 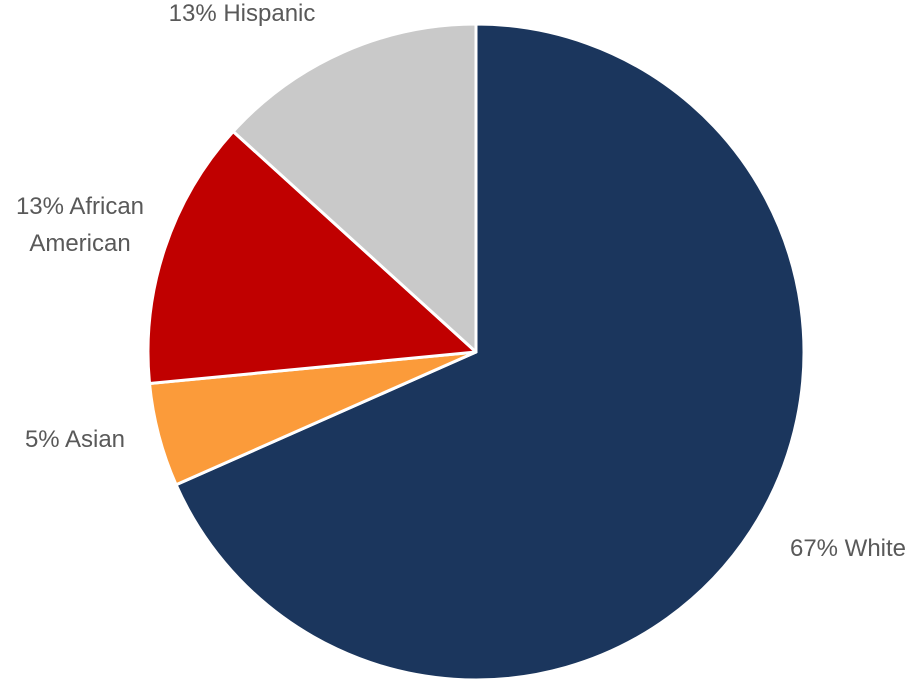 I want to click on pie-label-african-american: 13% African American, so click(x=80, y=225).